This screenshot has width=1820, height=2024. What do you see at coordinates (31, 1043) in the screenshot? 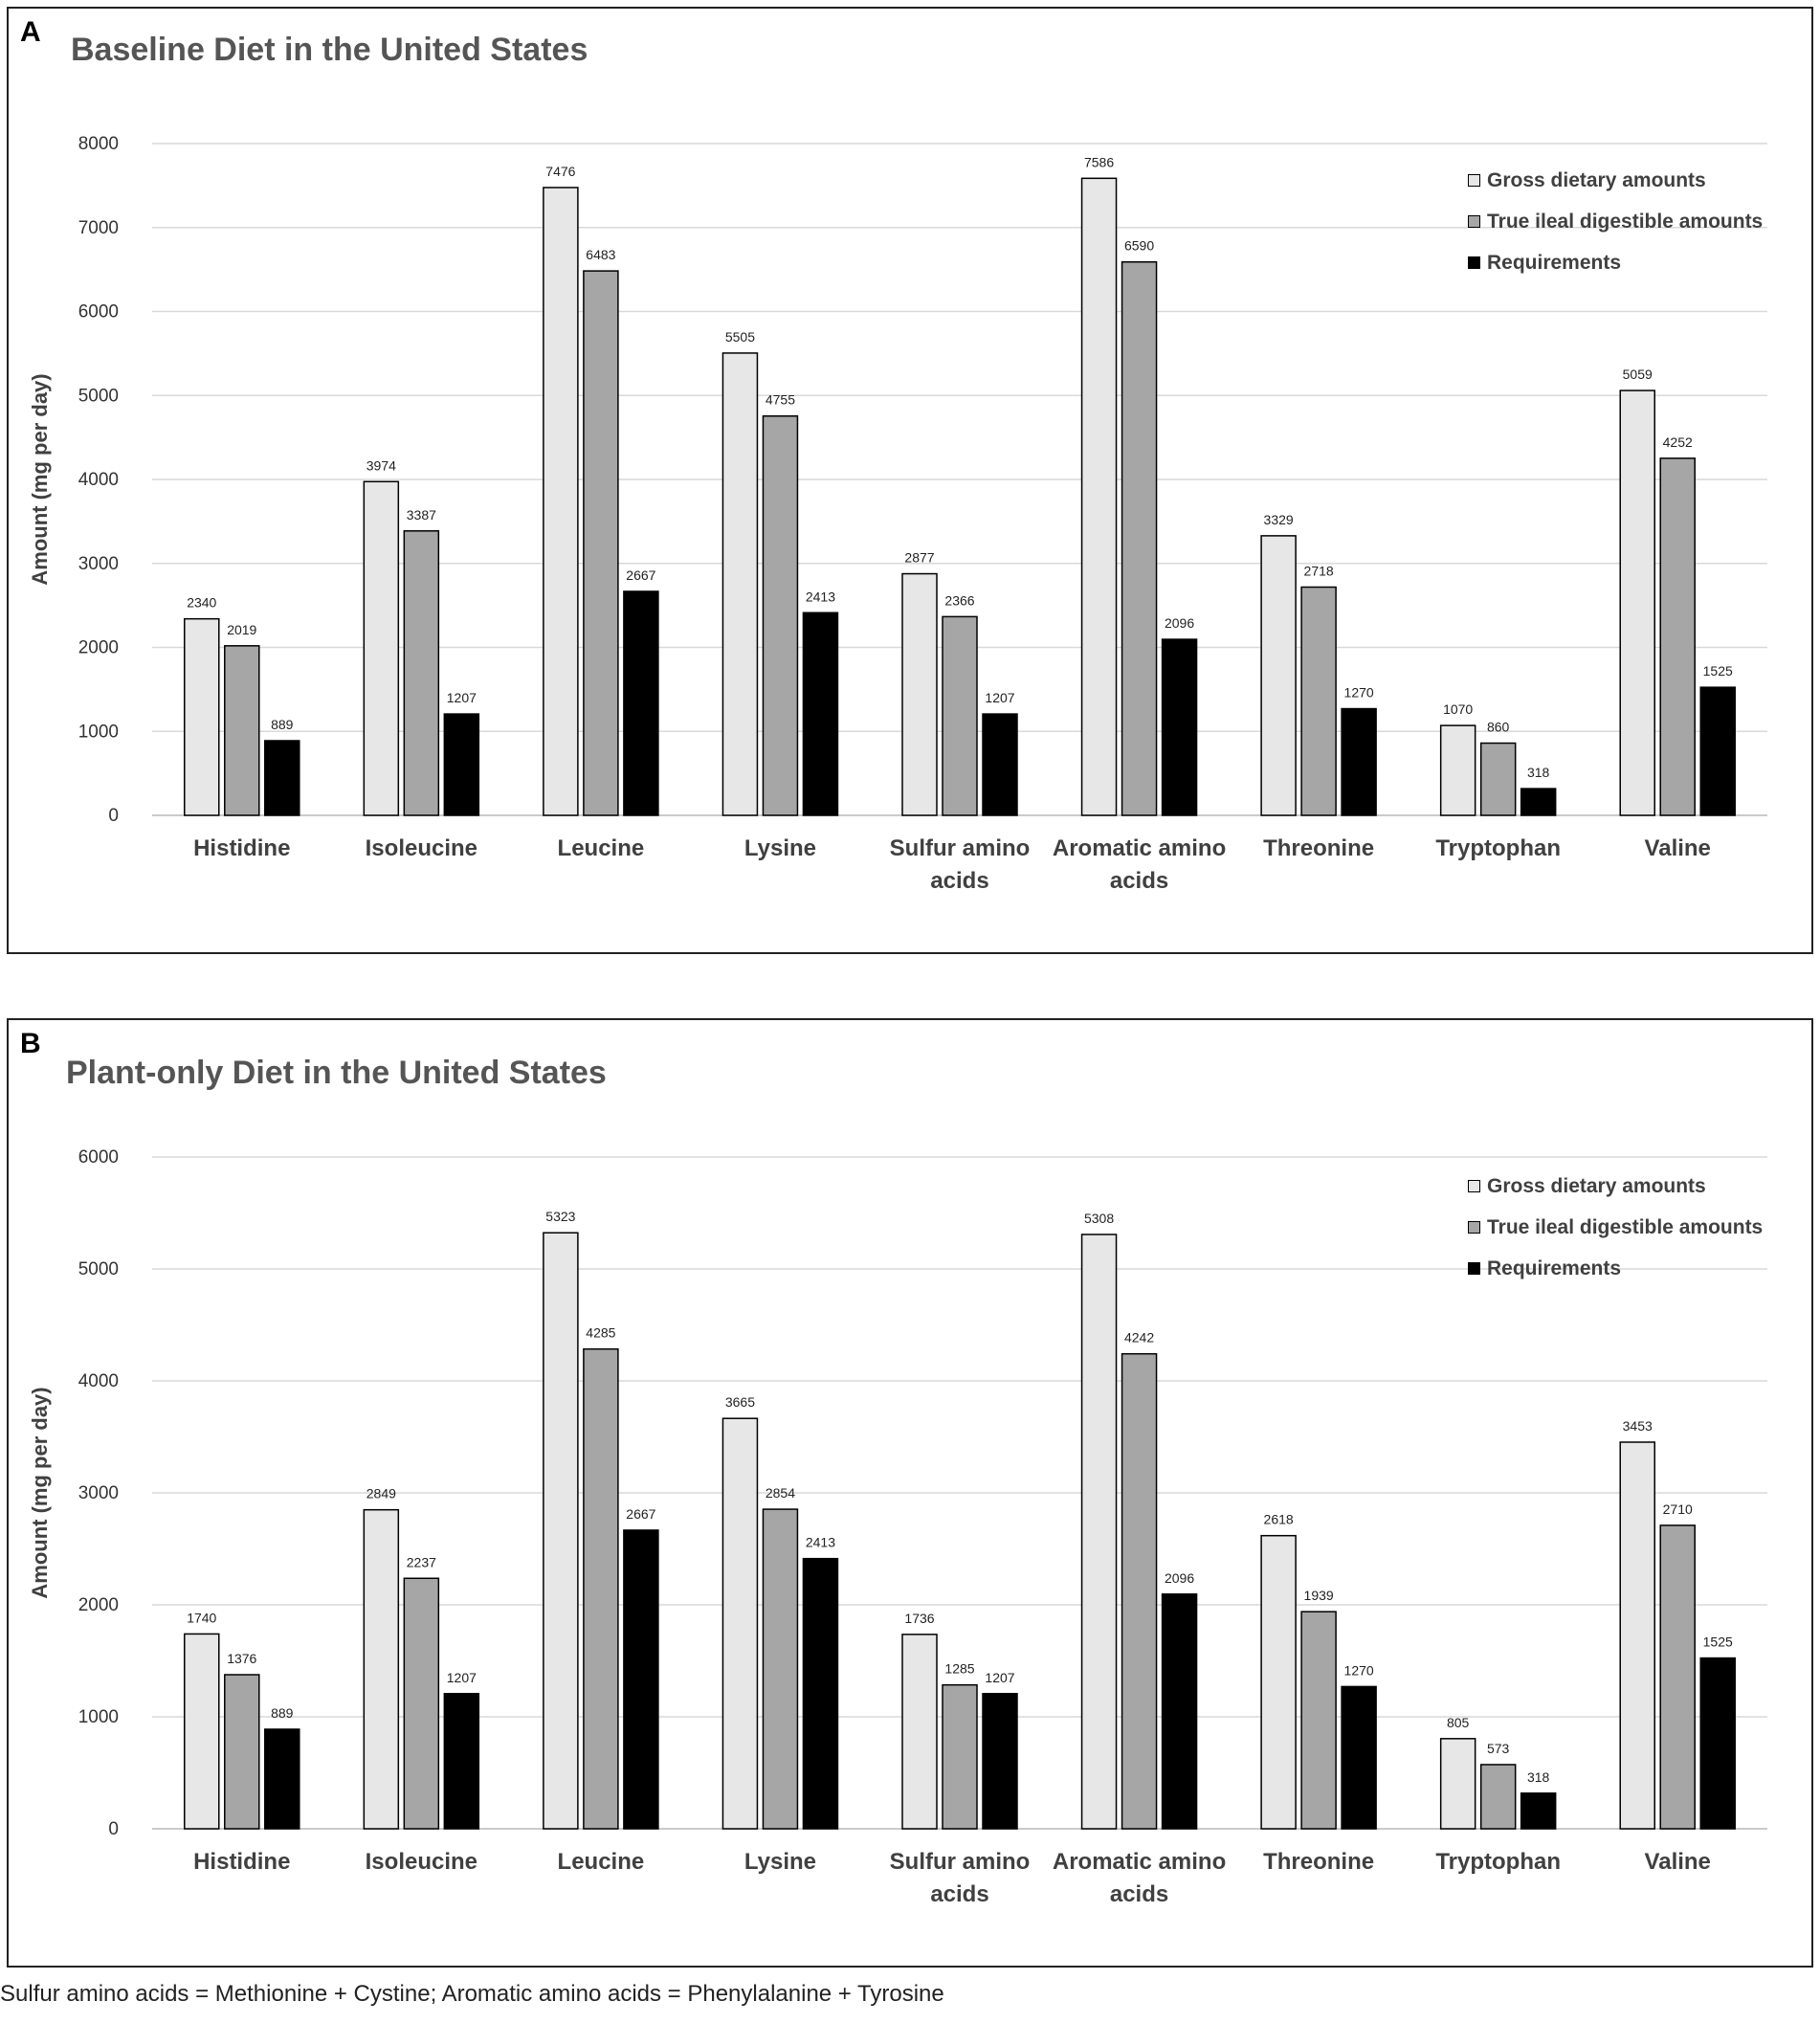
I see `panel-label: B` at bounding box center [31, 1043].